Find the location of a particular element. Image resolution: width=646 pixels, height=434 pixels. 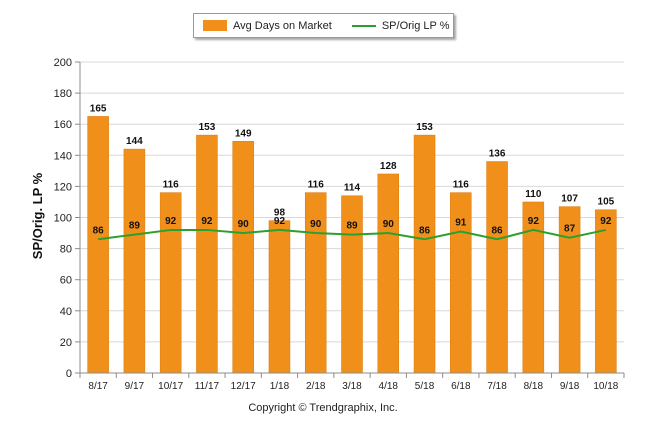

legend-item-line: SP/Orig LP % is located at coordinates (391, 26).